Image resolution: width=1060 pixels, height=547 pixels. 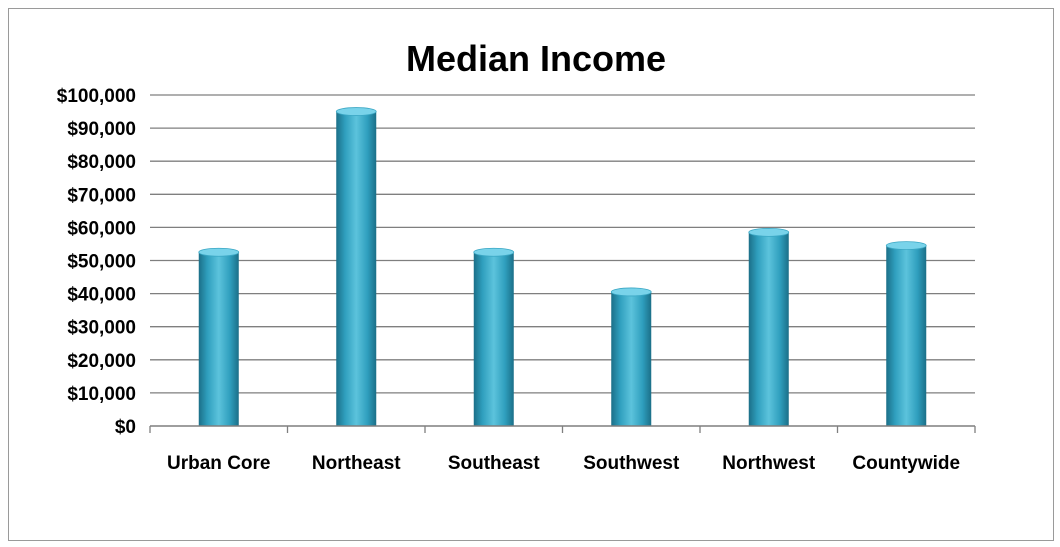 I want to click on y-tick-label: $80,000, so click(x=101, y=162).